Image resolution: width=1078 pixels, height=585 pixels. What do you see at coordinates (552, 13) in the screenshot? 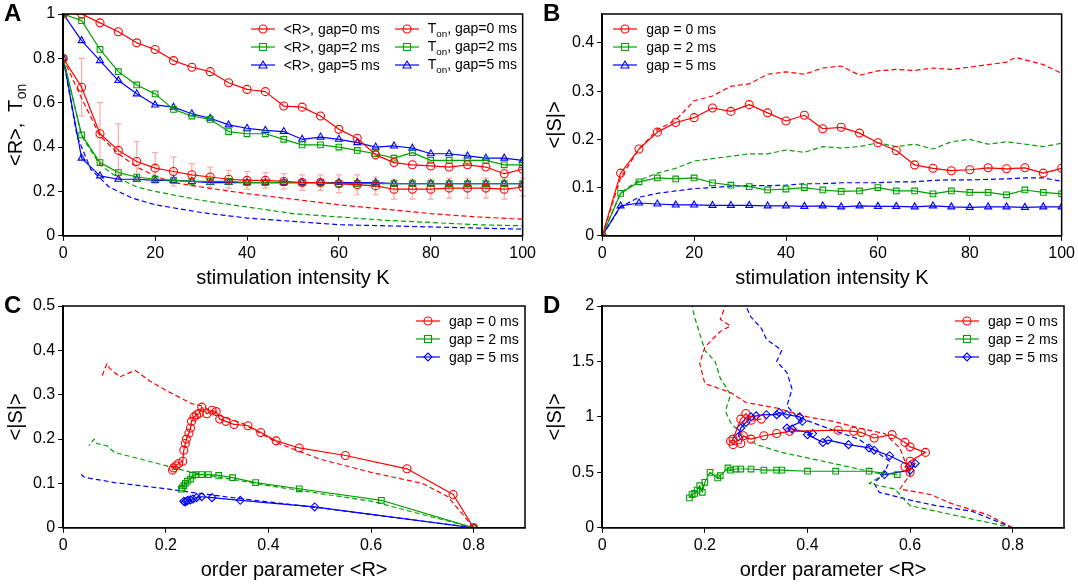
I see `chart-title: B` at bounding box center [552, 13].